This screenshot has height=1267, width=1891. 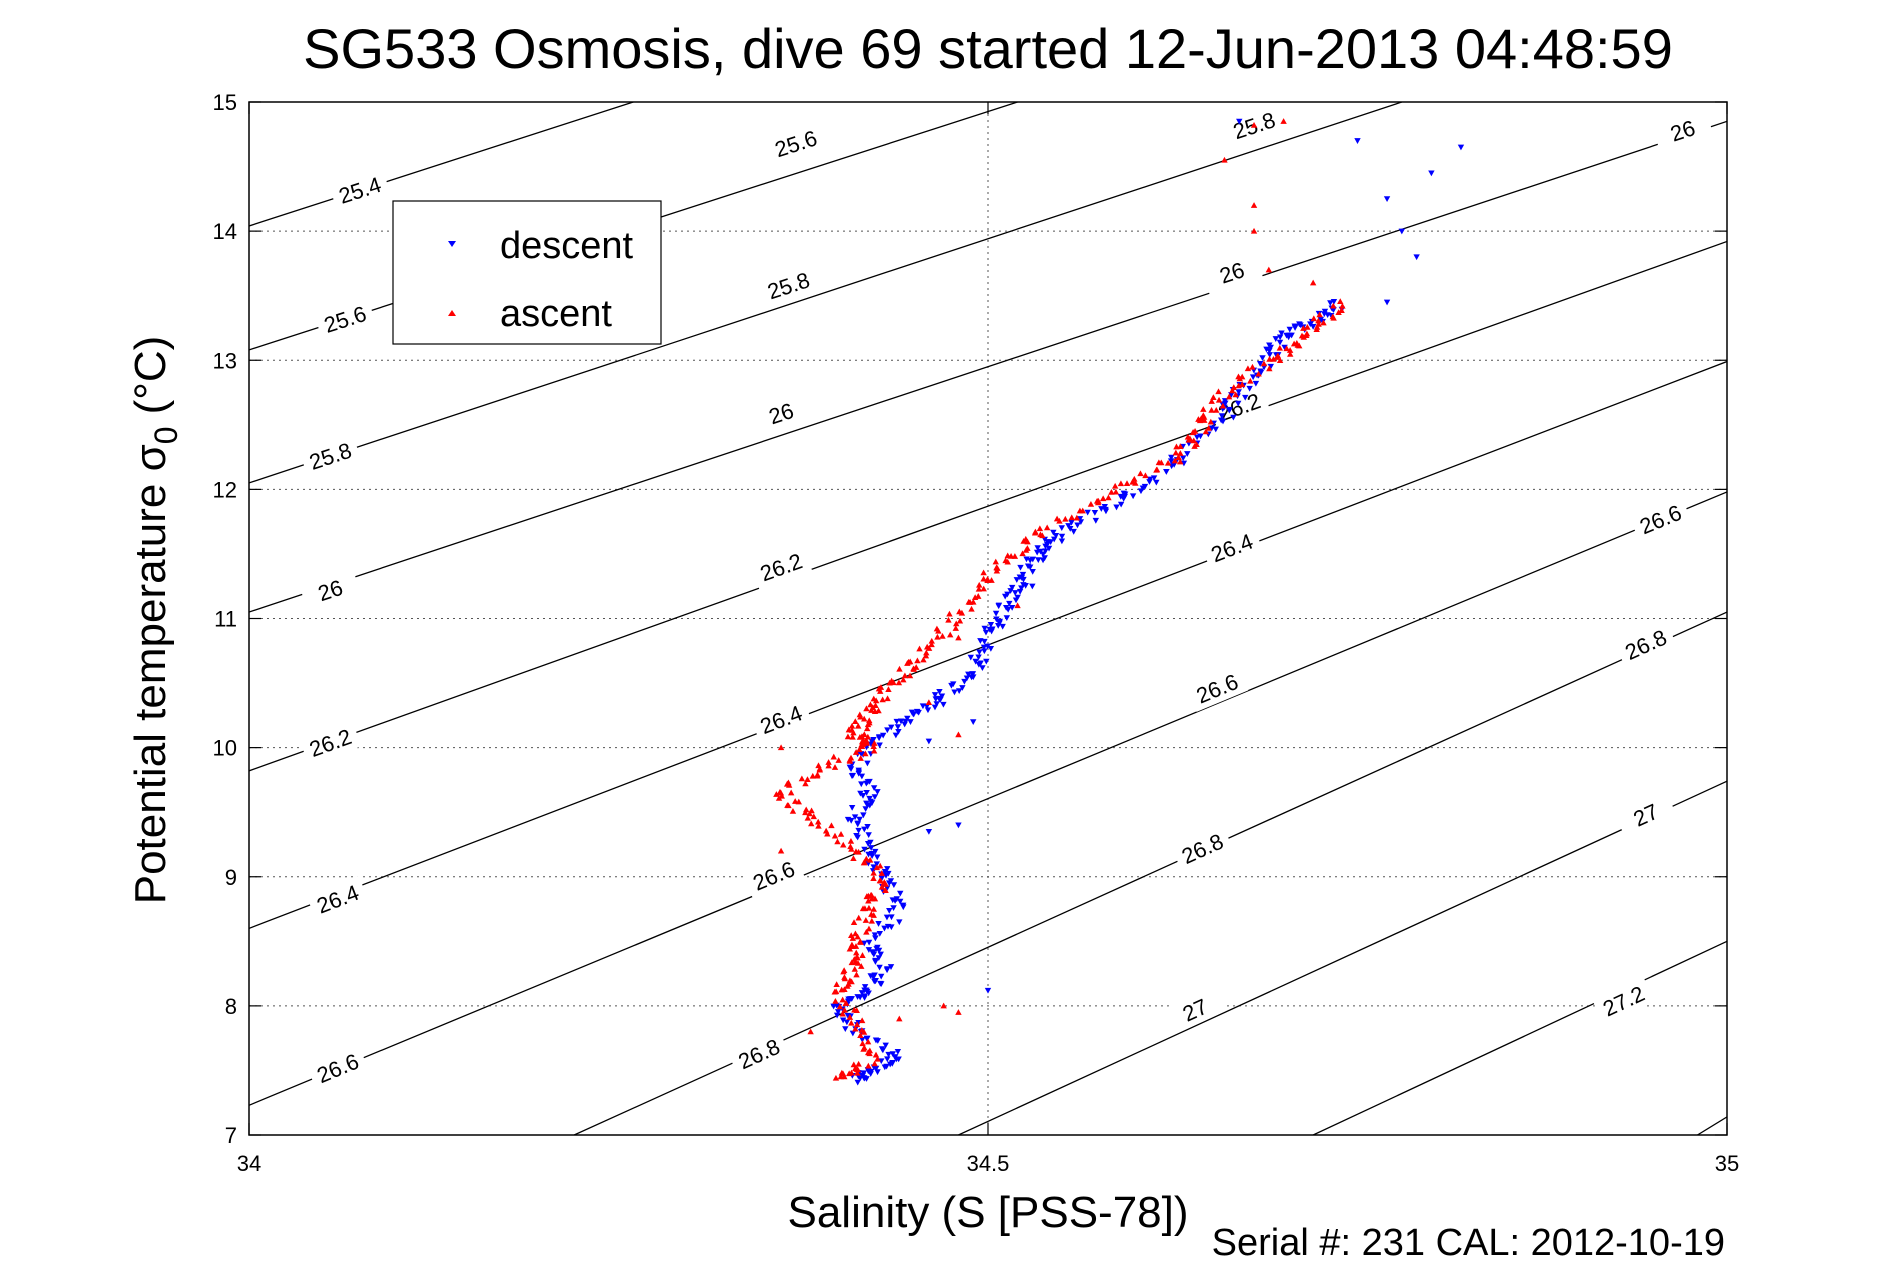 I want to click on x-tick-label: 35, so click(x=1727, y=1163).